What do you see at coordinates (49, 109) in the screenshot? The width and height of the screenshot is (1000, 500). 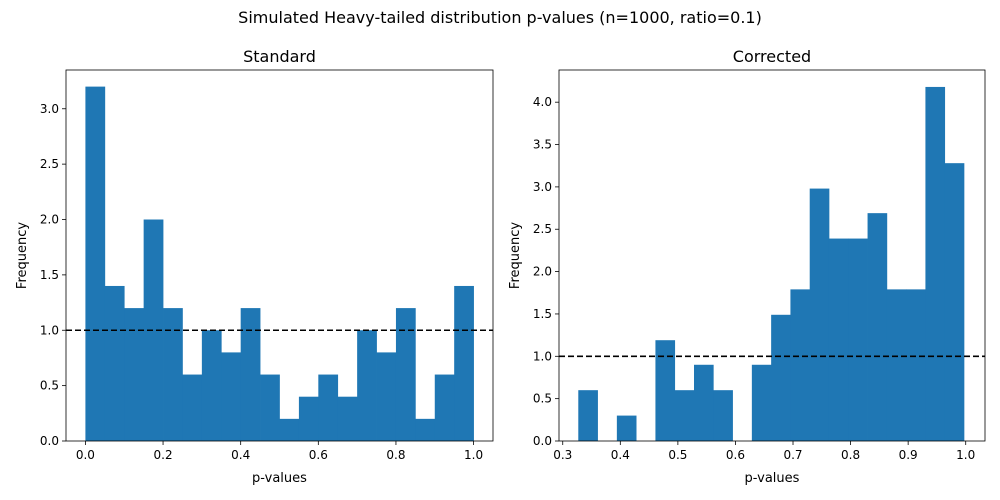 I see `y-tick-label-standard-6: 3.0` at bounding box center [49, 109].